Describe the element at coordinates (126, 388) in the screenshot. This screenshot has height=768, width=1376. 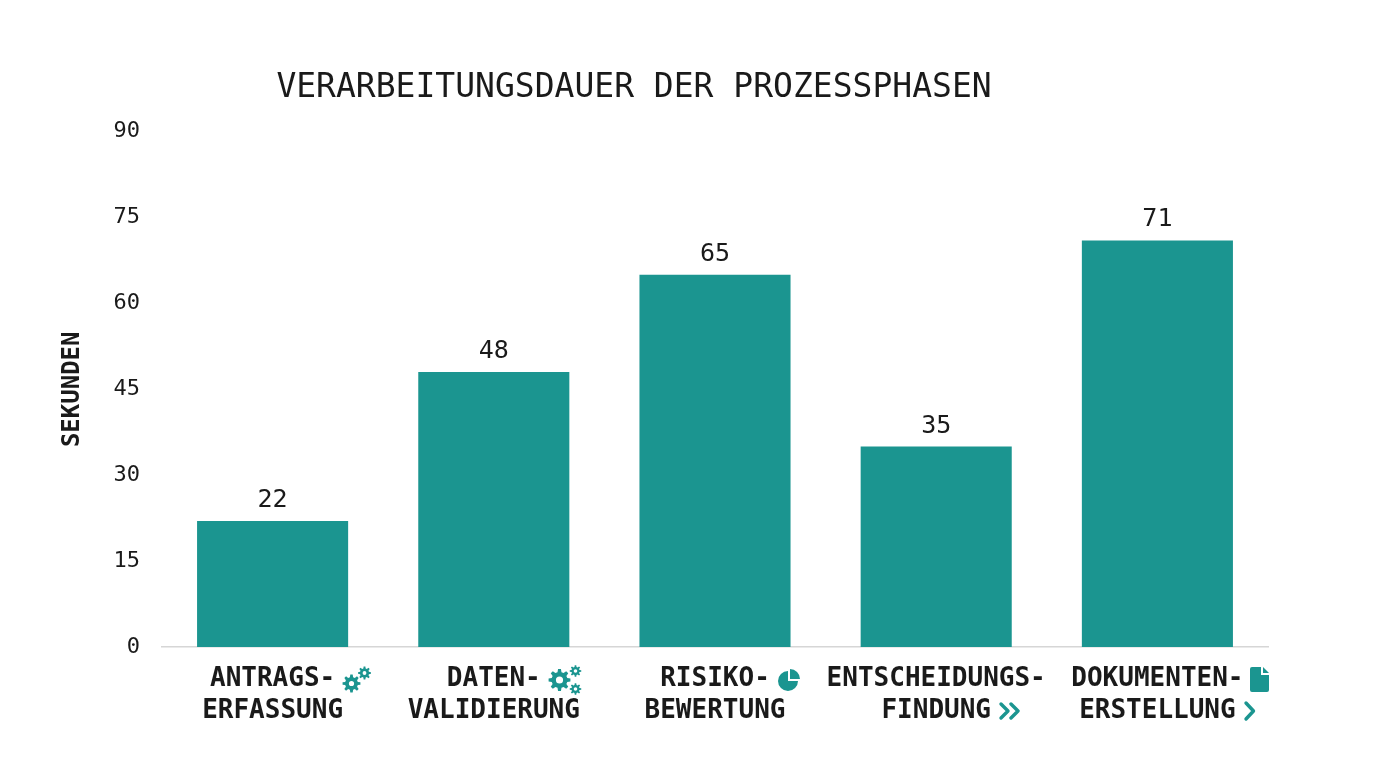
I see `y-tick-label: 45` at that location.